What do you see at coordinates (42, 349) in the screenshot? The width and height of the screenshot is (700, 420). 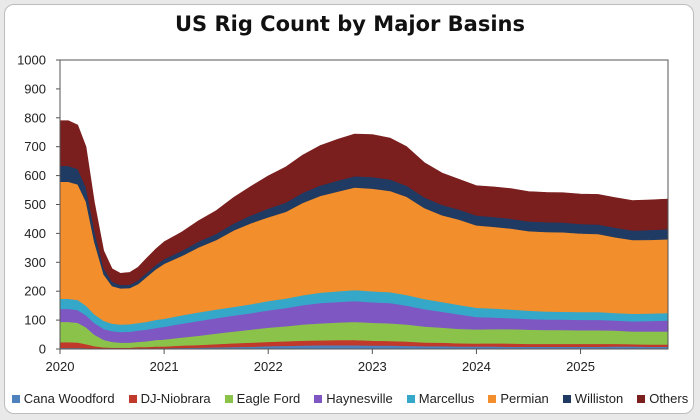 I see `y-tick-label: 0` at bounding box center [42, 349].